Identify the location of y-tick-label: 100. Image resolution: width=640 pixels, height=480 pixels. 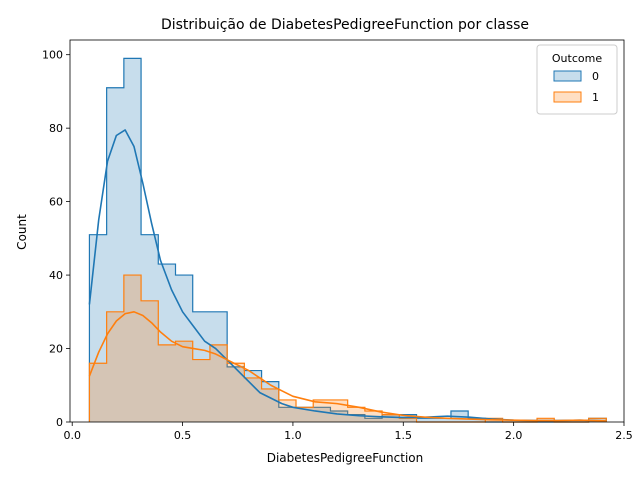
(52, 55).